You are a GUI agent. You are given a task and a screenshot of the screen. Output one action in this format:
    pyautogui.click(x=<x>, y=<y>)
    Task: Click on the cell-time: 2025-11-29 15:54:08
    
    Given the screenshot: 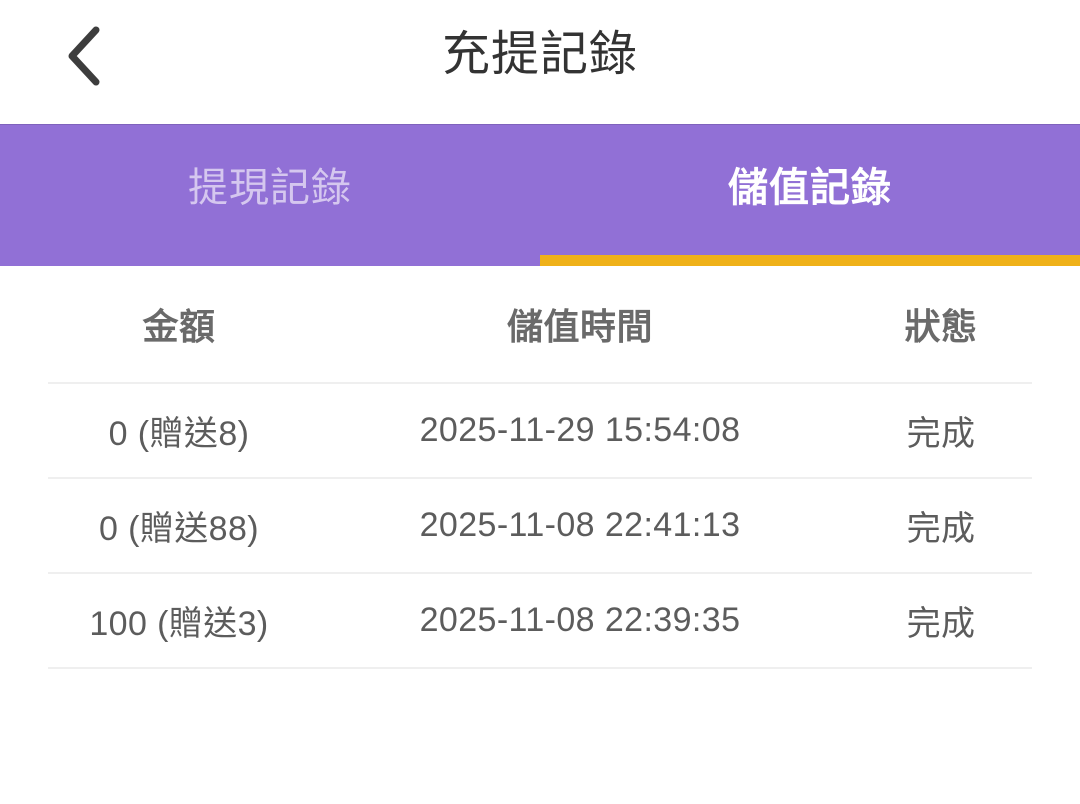 What is the action you would take?
    pyautogui.click(x=580, y=430)
    